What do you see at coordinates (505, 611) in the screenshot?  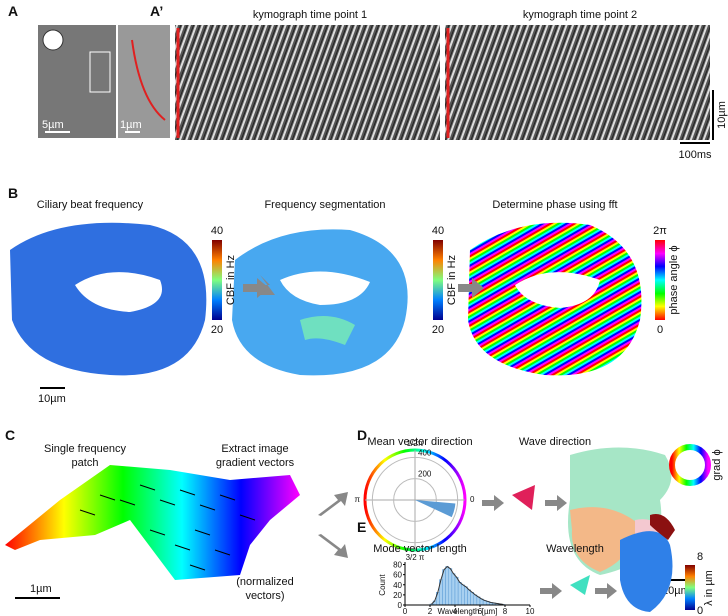 I see `x-tick-label: 8` at bounding box center [505, 611].